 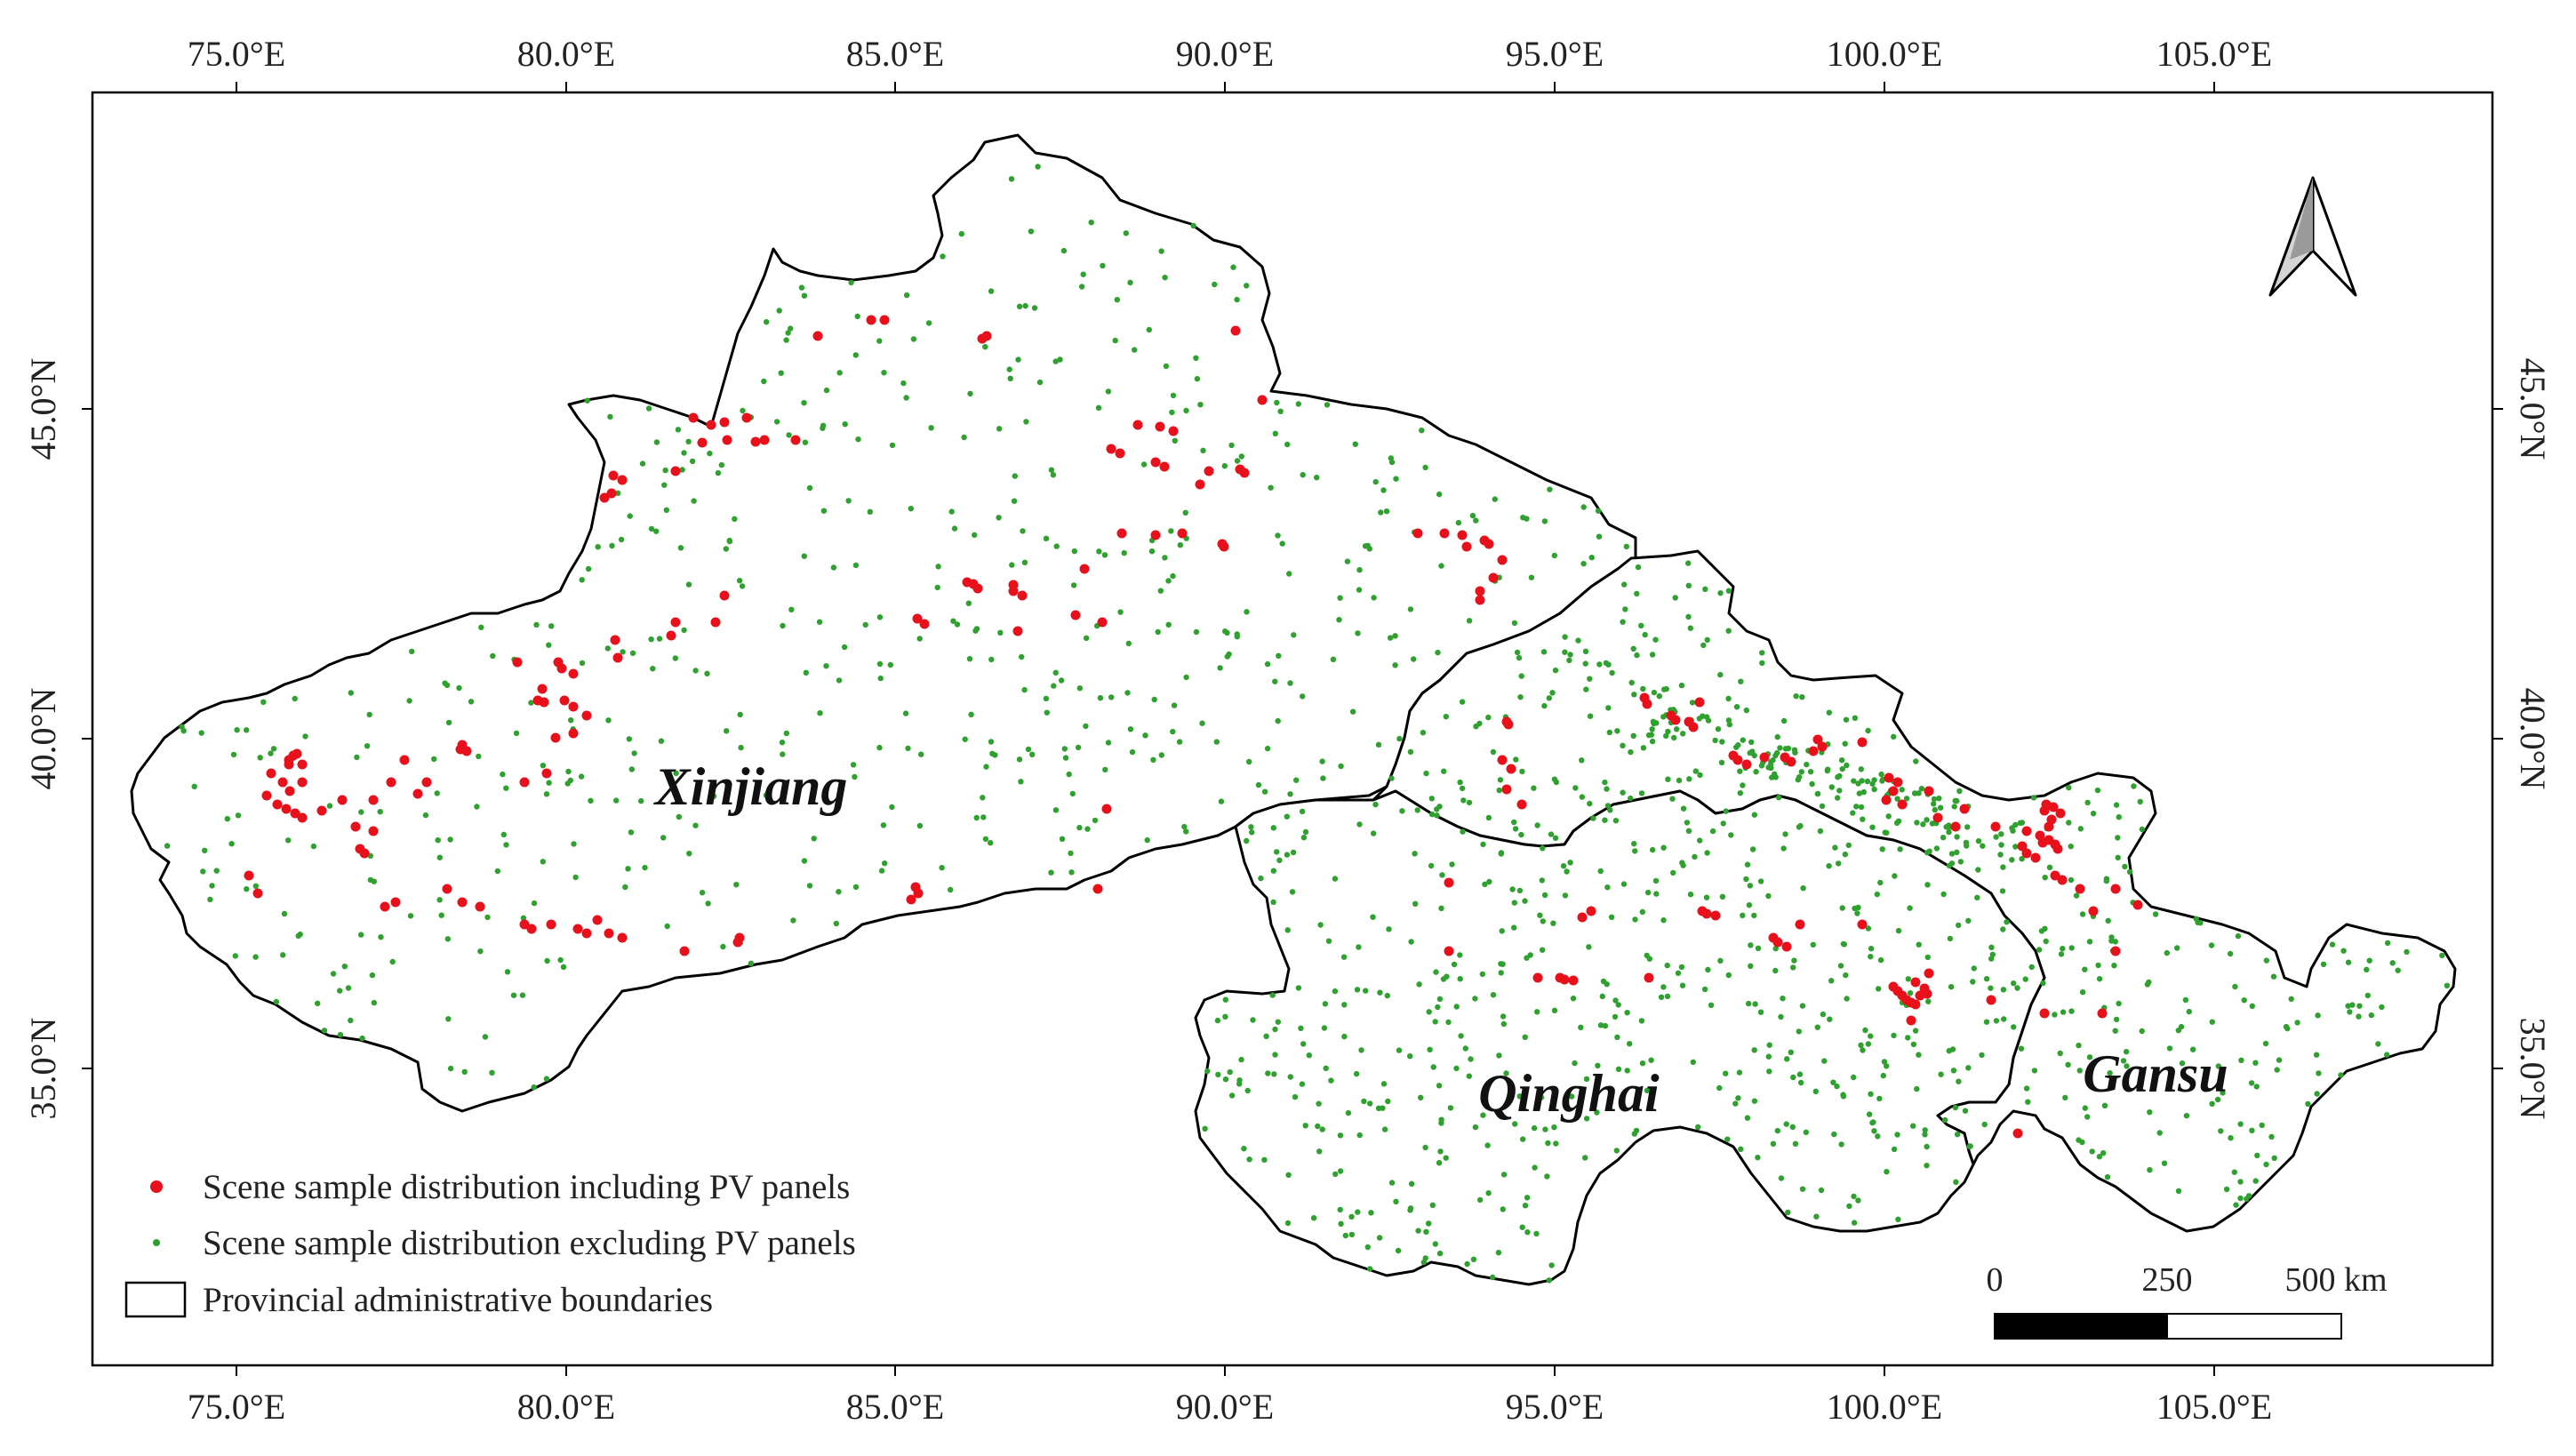 I want to click on lat-label-right: 35.0°N, so click(x=2533, y=1069).